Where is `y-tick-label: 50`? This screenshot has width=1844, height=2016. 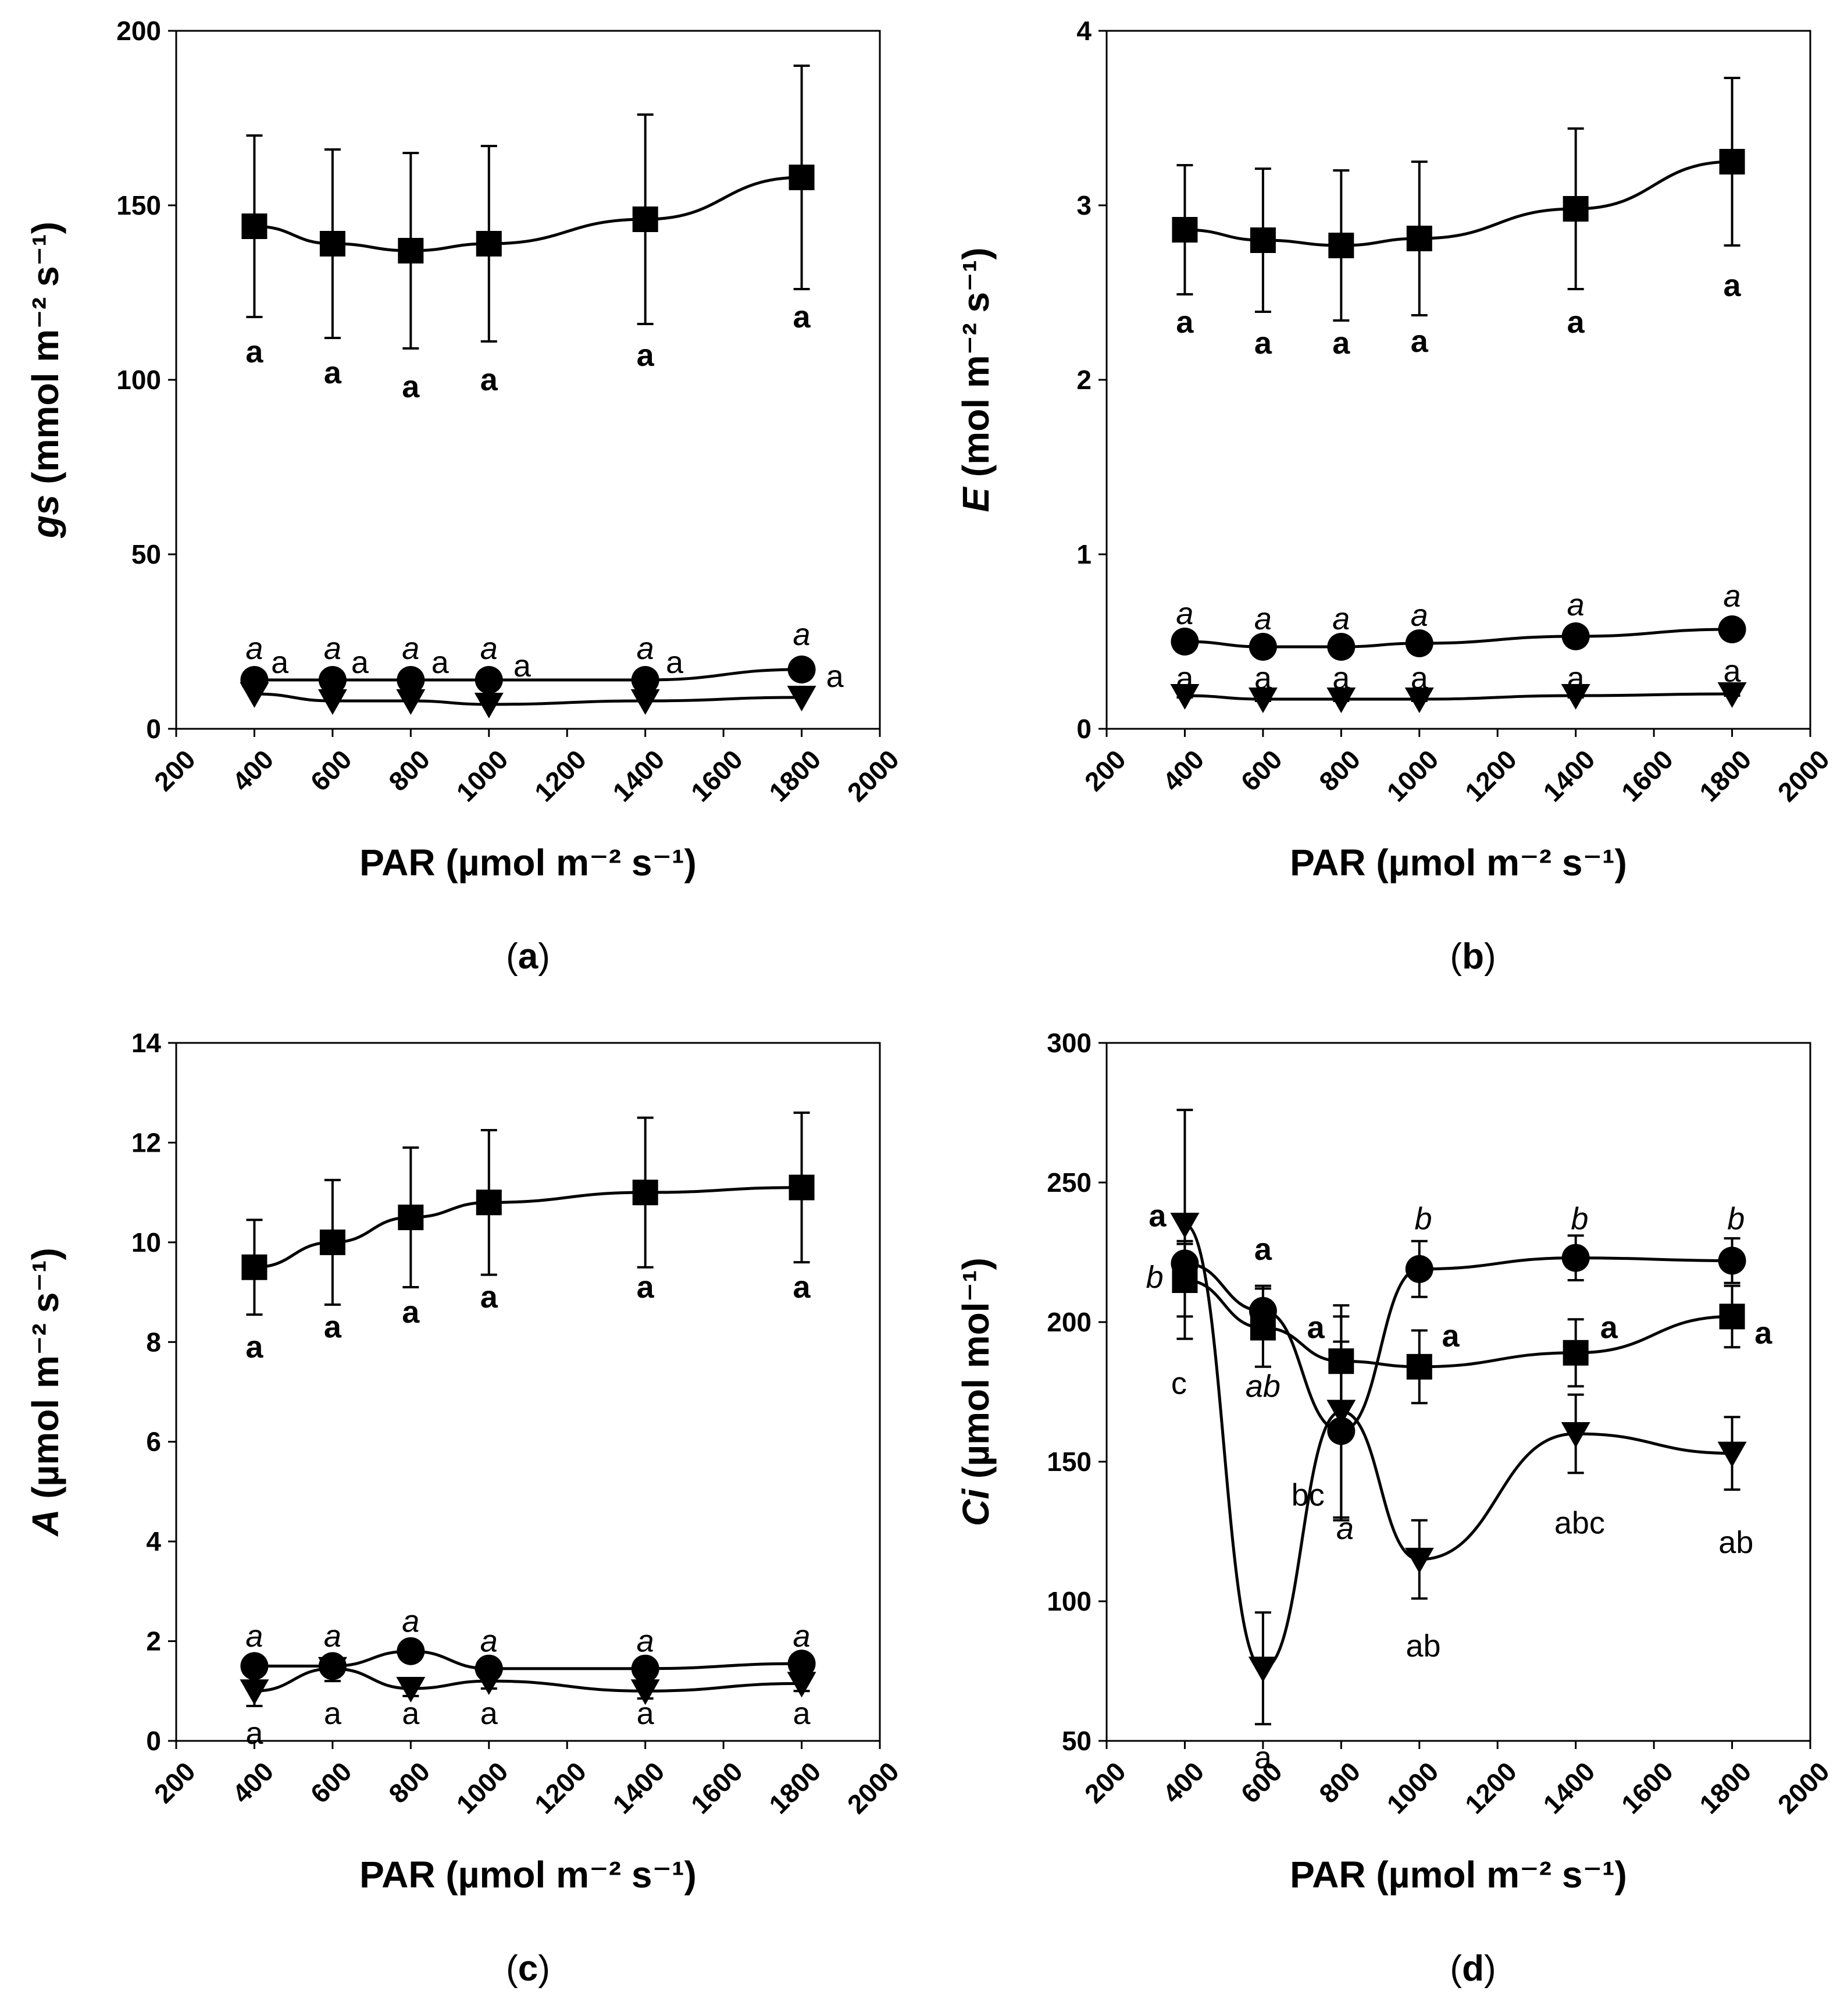 y-tick-label: 50 is located at coordinates (146, 554).